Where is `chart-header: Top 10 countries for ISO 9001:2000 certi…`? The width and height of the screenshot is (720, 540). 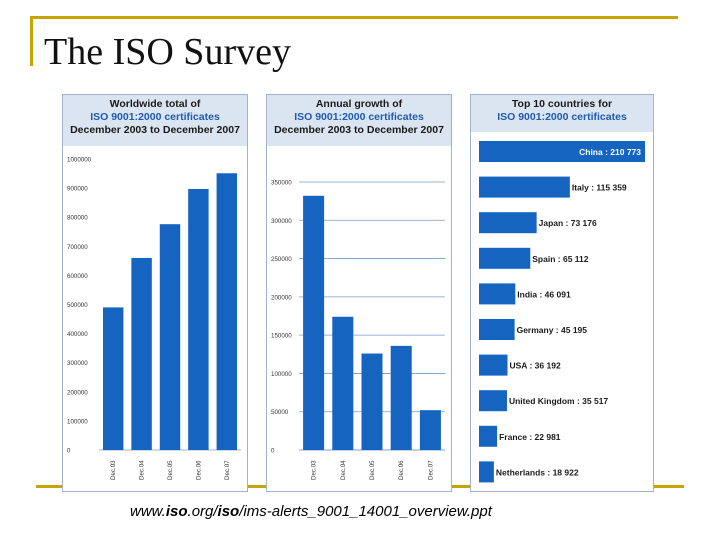 chart-header: Top 10 countries for ISO 9001:2000 certi… is located at coordinates (562, 113).